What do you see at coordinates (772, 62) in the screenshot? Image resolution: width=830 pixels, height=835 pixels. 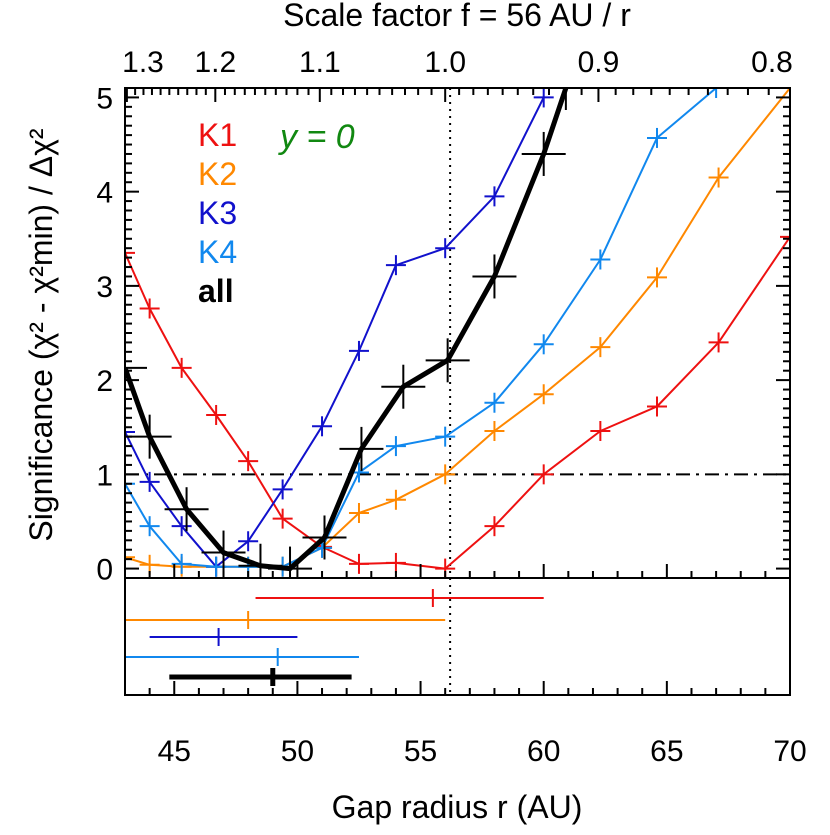 I see `top-tick-label: 0.8` at bounding box center [772, 62].